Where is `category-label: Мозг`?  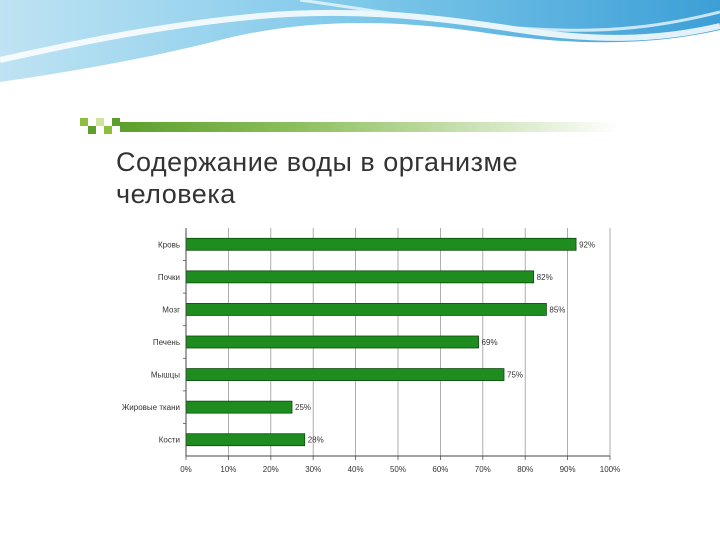 category-label: Мозг is located at coordinates (171, 309).